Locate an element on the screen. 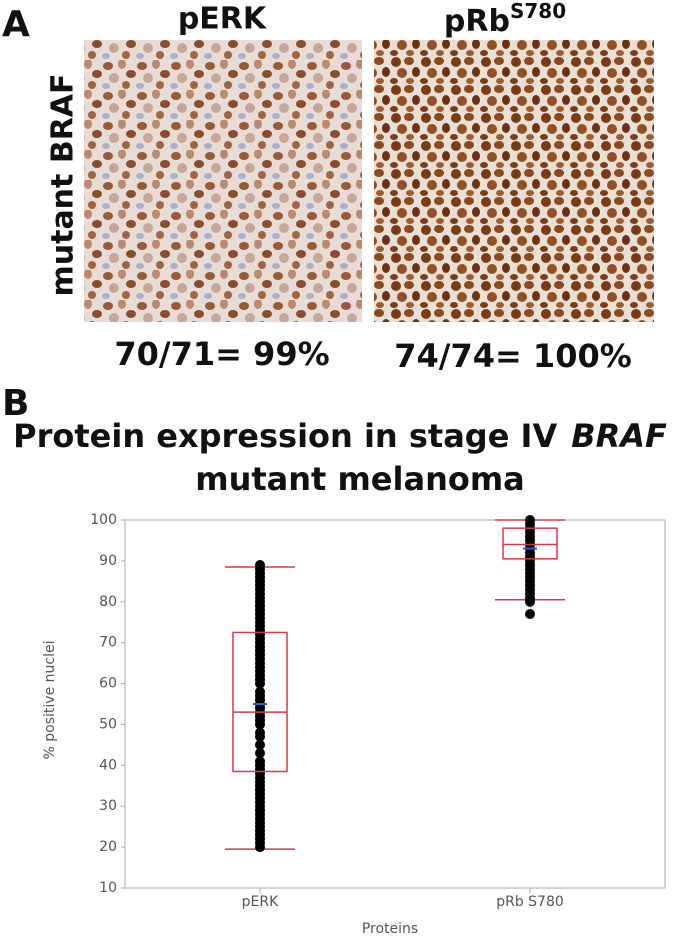  column-label-main: pRb is located at coordinates (477, 21).